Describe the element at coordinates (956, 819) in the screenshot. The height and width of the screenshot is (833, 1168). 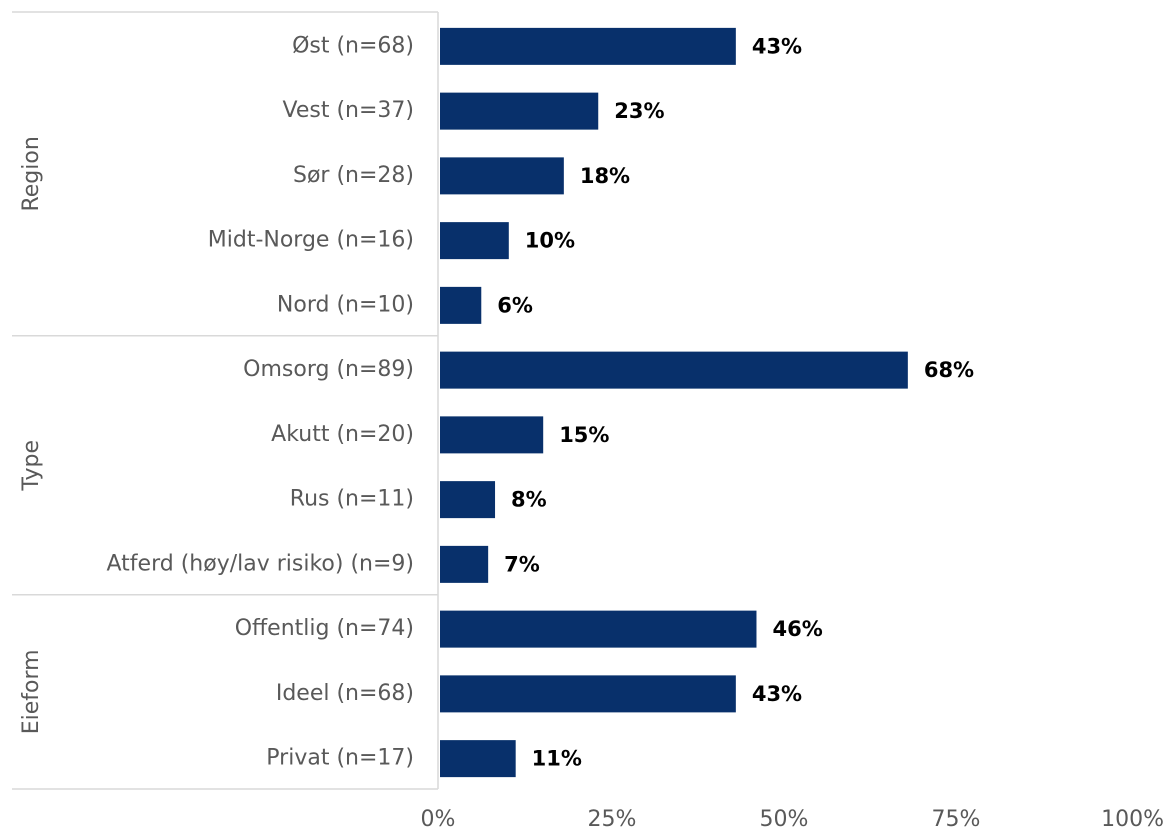
I see `x-tick-label: 75%` at that location.